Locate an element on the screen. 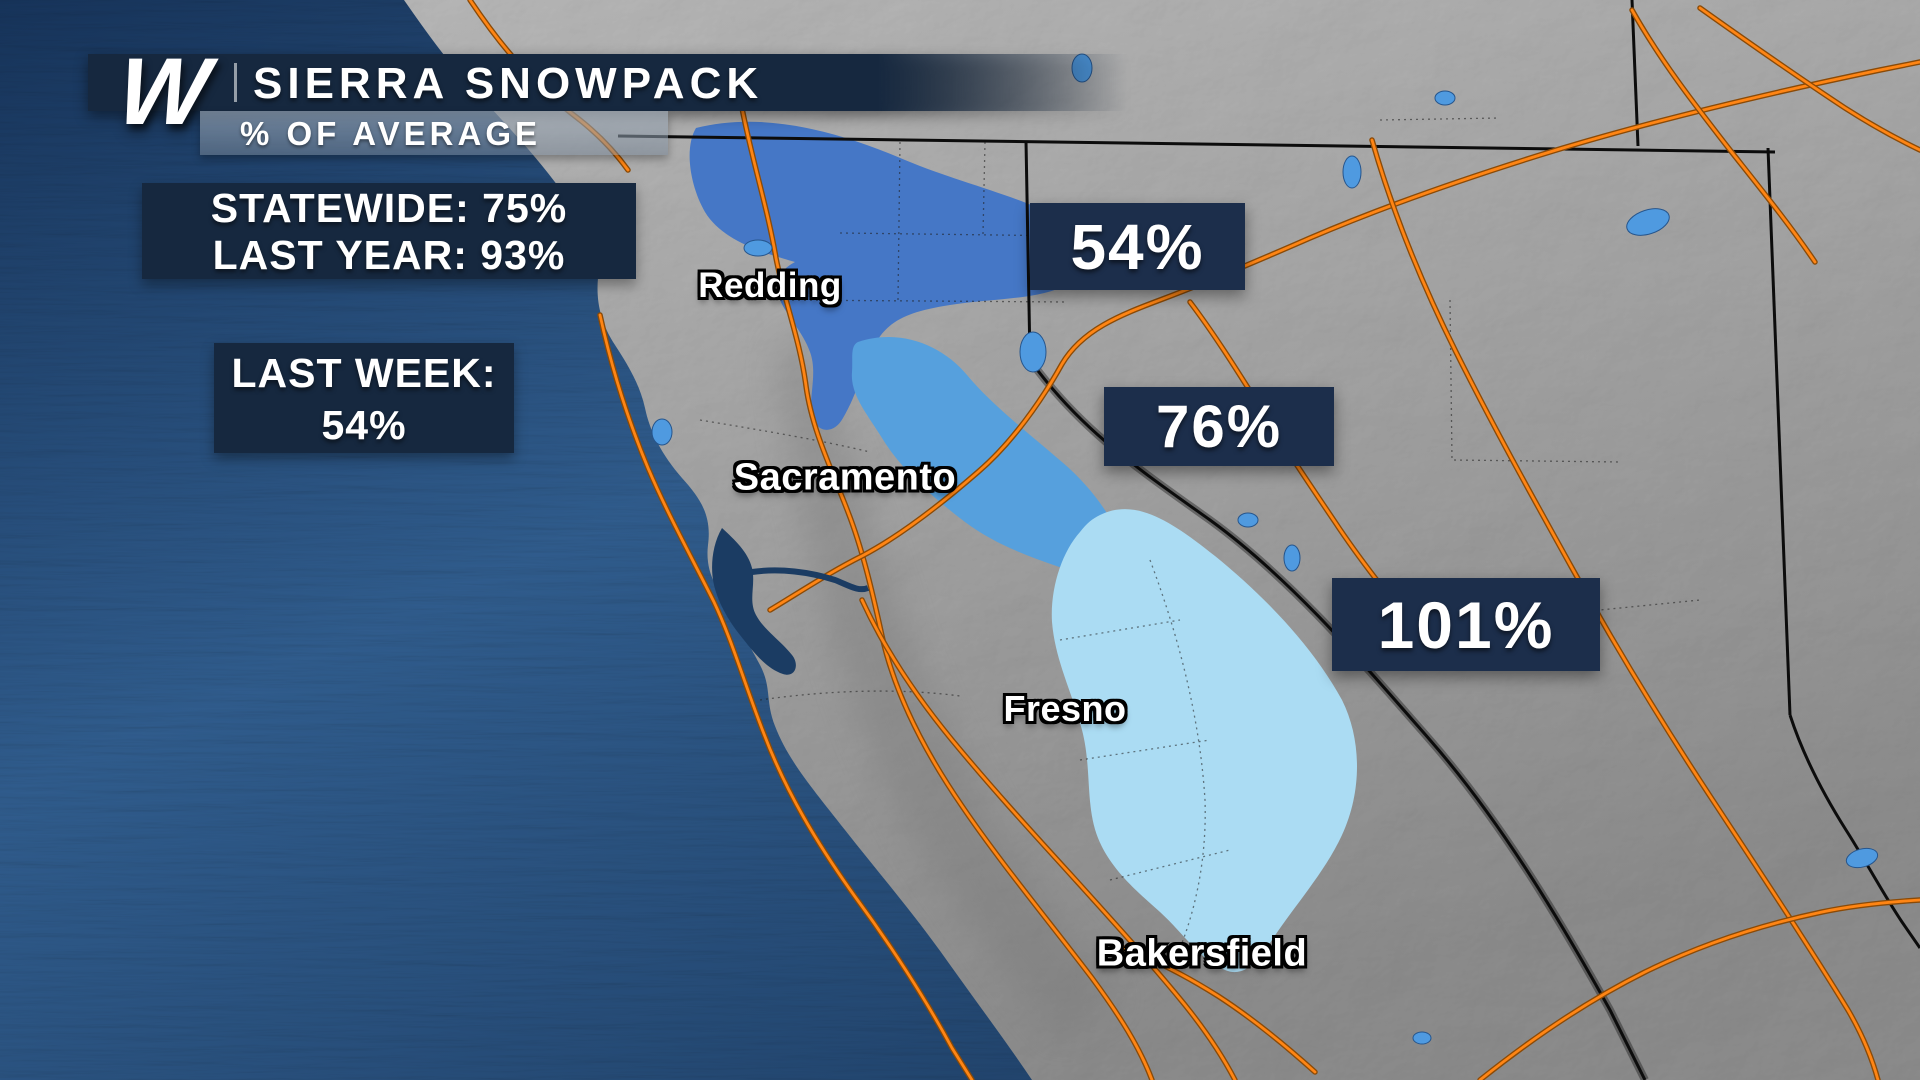 The image size is (1920, 1080). statewide-stats-box: STATEWIDE: 75% LAST YEAR: 93% is located at coordinates (389, 231).